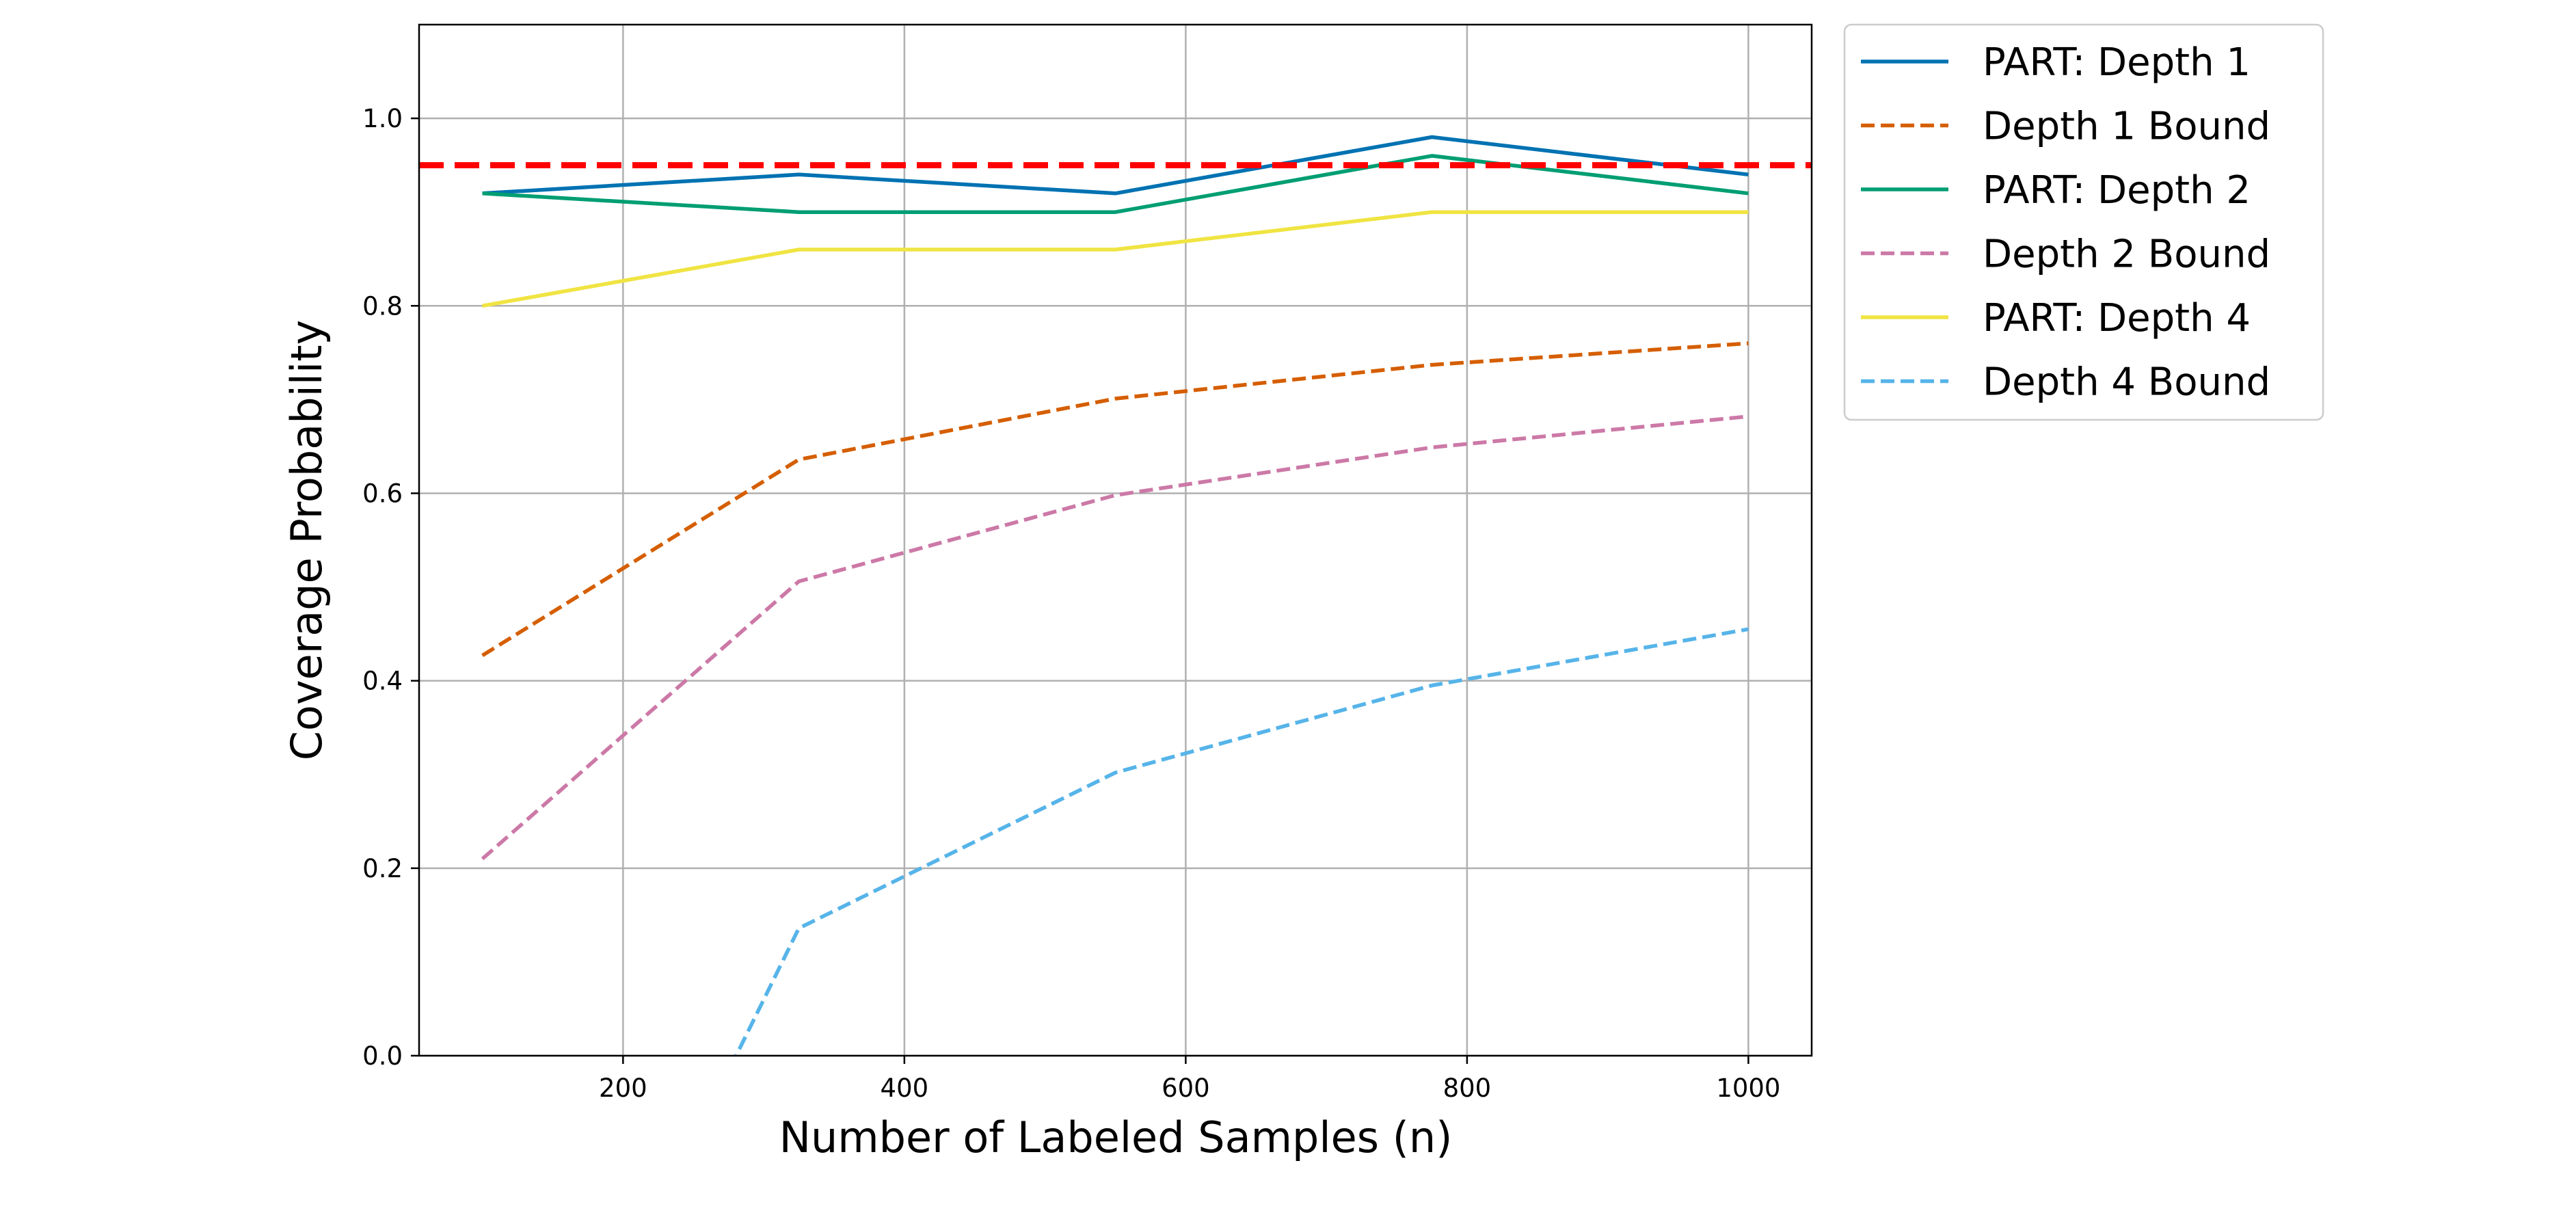  Describe the element at coordinates (1116, 1137) in the screenshot. I see `x-axis-title: Number of Labeled Samples (n)` at that location.